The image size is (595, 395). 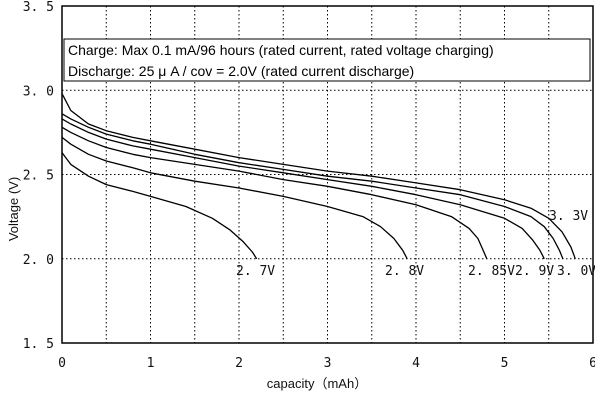 What do you see at coordinates (317, 383) in the screenshot?
I see `x-axis-title: capacity（mAh）` at bounding box center [317, 383].